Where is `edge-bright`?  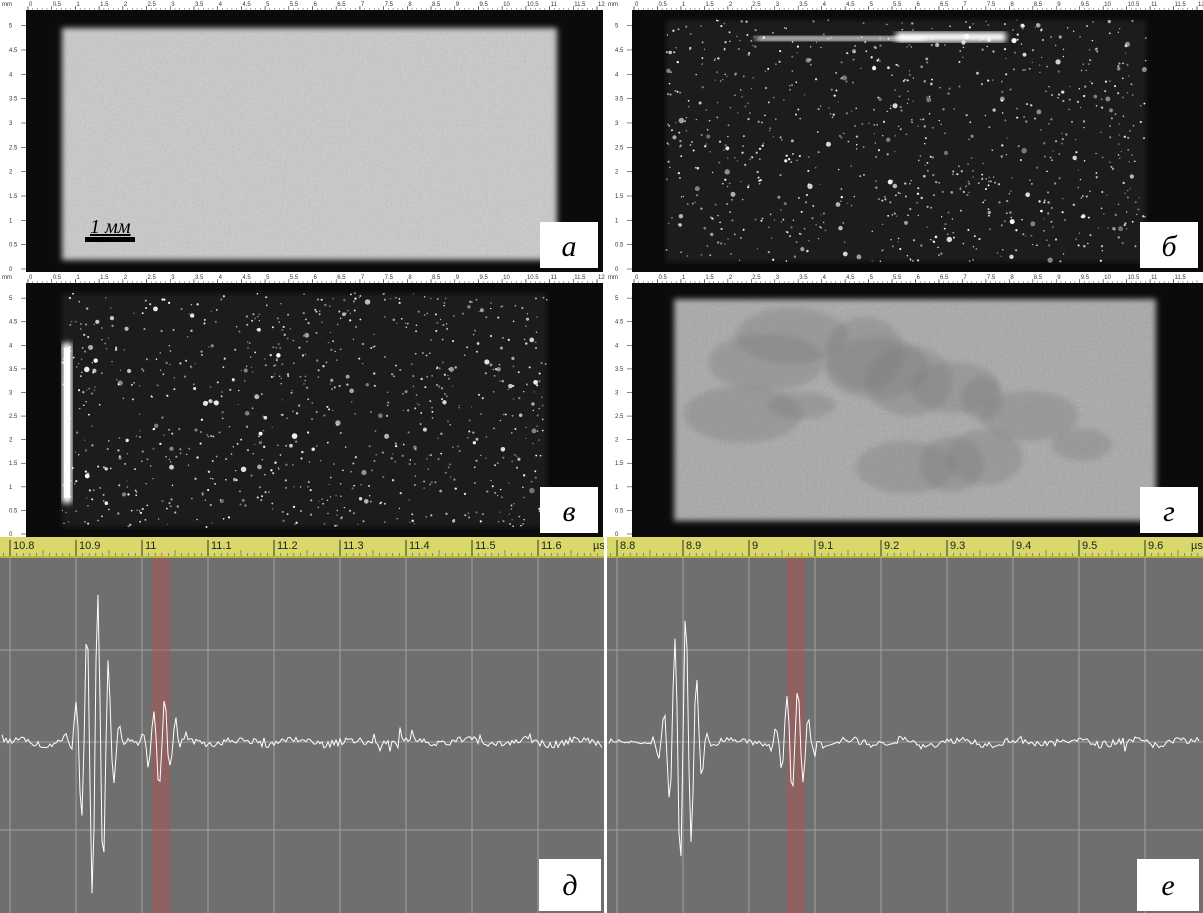 edge-bright is located at coordinates (951, 37).